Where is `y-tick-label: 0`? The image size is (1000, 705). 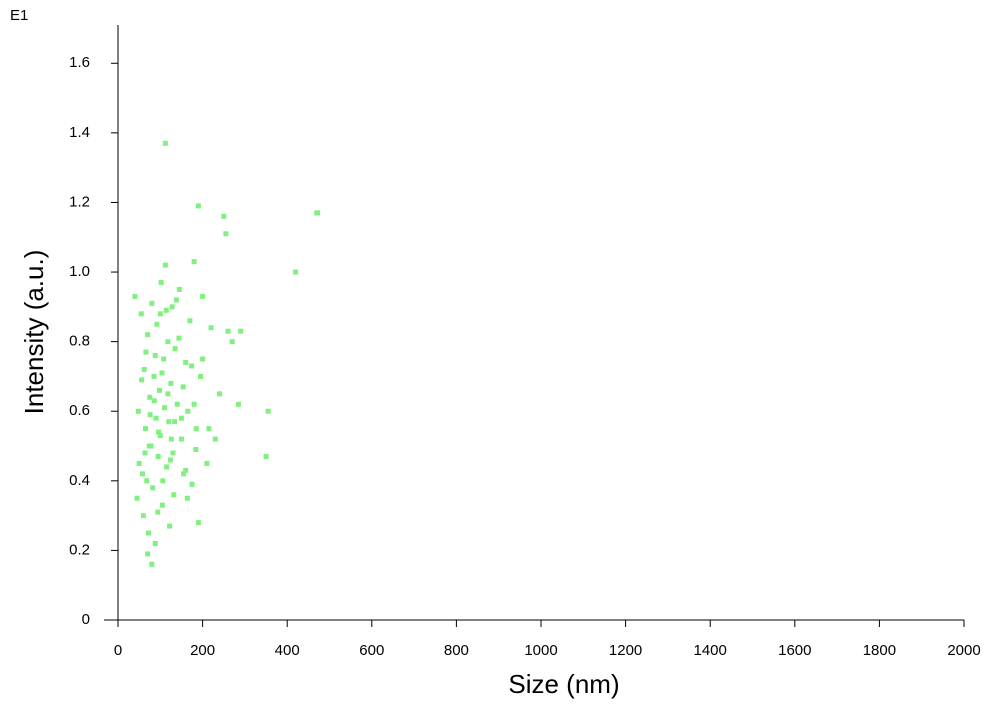 y-tick-label: 0 is located at coordinates (86, 619).